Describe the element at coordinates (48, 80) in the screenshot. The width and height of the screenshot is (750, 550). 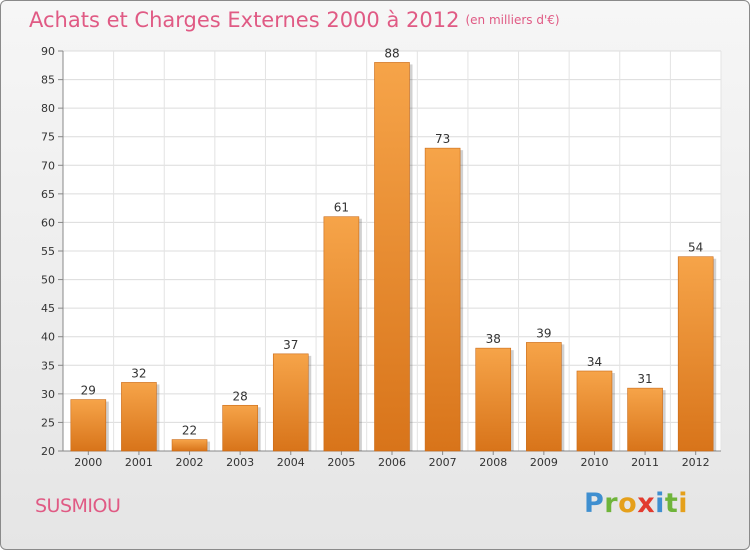
I see `y-tick-label: 85` at that location.